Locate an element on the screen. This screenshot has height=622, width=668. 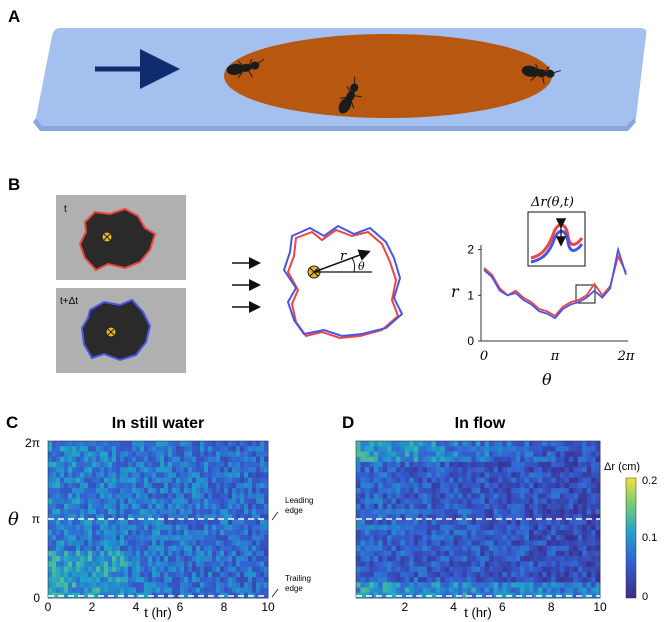
r-plot-xtick-label: 2π is located at coordinates (626, 356).